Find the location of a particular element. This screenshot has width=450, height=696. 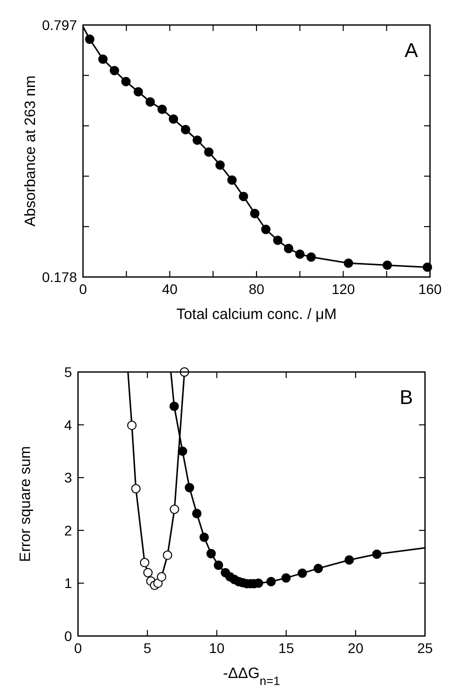

y-tick-label: 1 is located at coordinates (68, 583).